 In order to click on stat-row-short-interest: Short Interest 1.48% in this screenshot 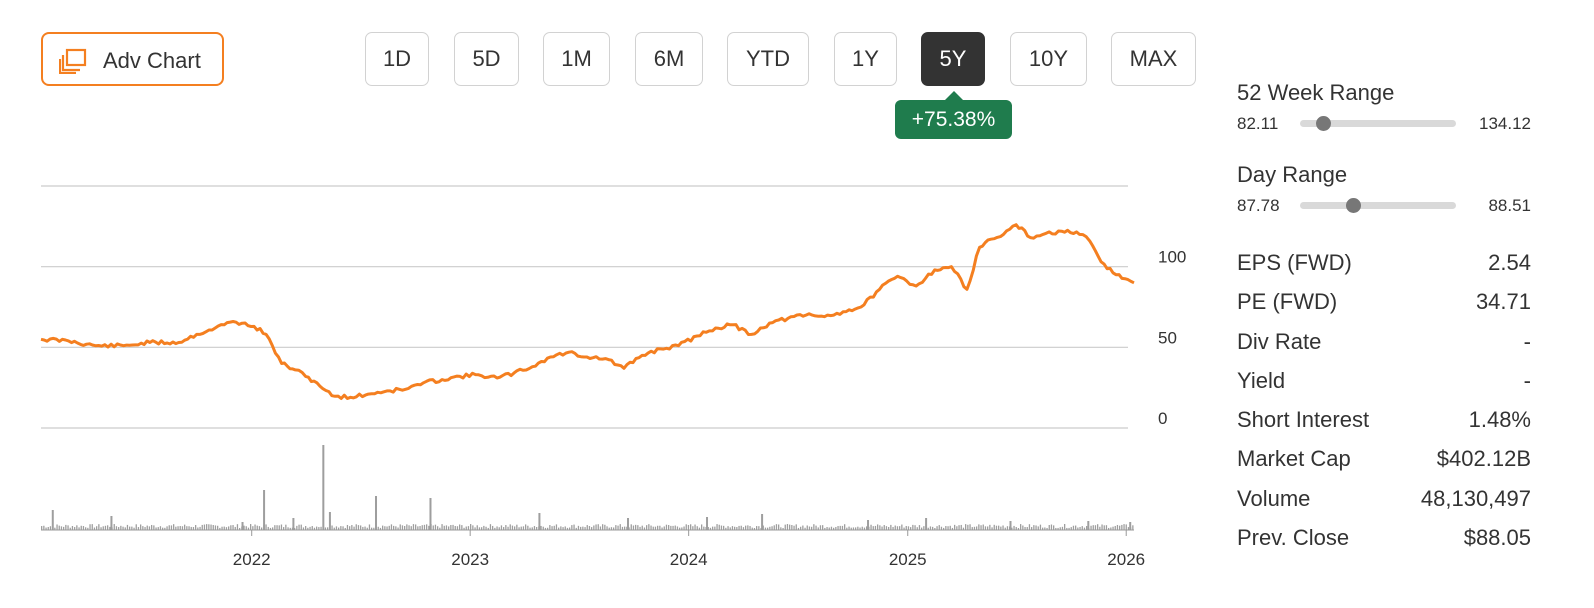, I will do `click(1384, 418)`.